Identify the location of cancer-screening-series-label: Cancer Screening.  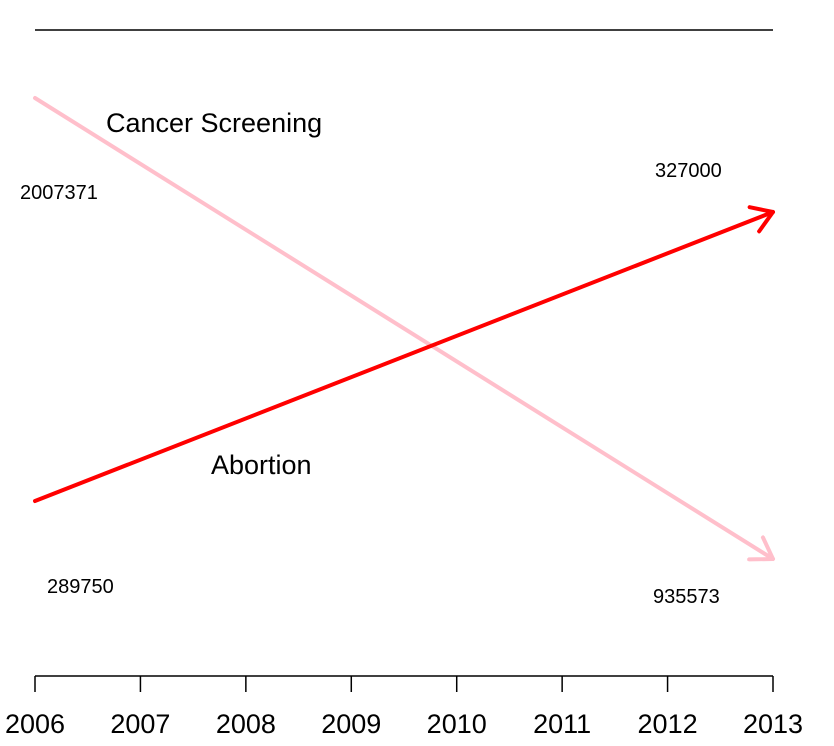
(214, 123).